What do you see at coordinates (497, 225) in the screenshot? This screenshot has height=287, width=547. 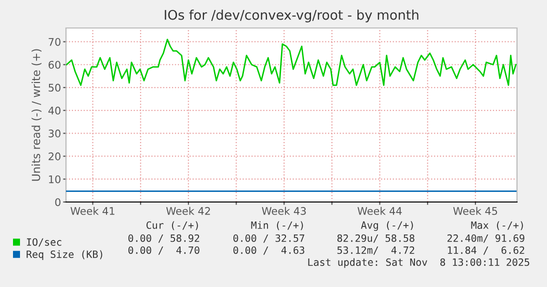 I see `text: Max (-/+)` at bounding box center [497, 225].